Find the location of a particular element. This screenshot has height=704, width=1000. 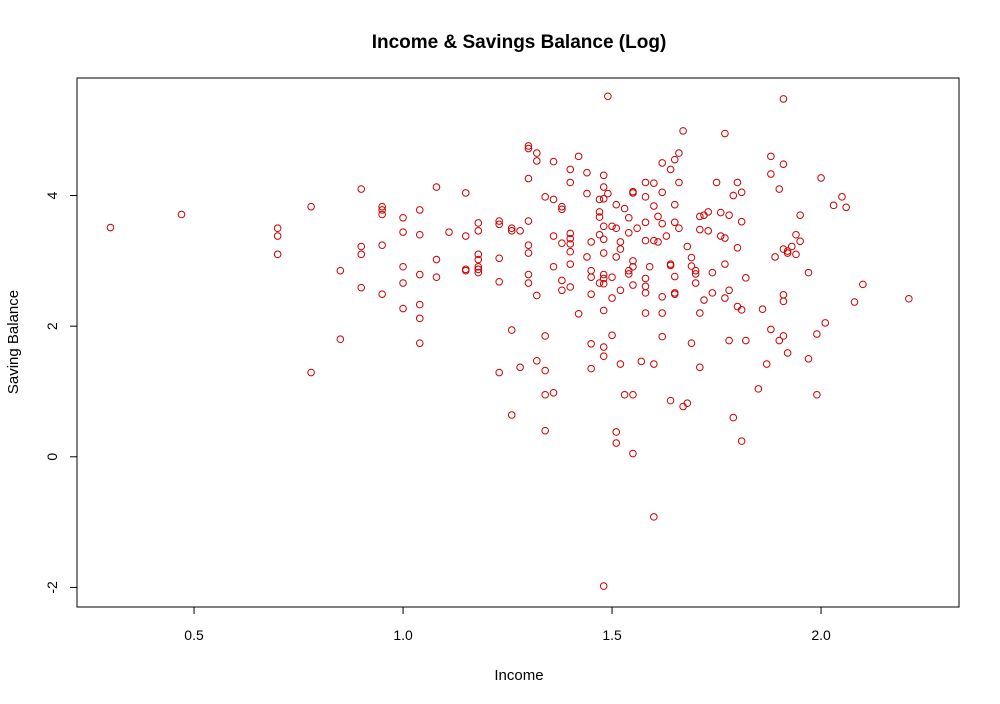

x-axis: 0.5 1.0 1.5 2.0 is located at coordinates (507, 625).